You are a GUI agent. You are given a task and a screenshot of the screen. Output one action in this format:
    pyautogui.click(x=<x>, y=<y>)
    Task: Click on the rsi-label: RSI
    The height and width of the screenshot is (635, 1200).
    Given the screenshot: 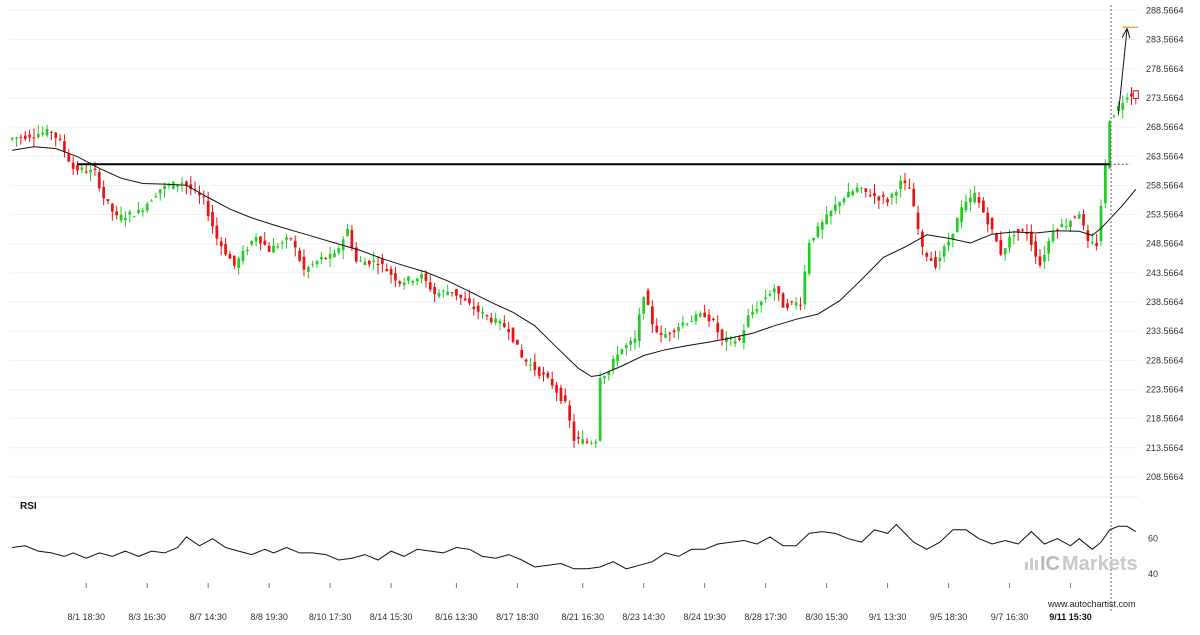 What is the action you would take?
    pyautogui.click(x=28, y=506)
    